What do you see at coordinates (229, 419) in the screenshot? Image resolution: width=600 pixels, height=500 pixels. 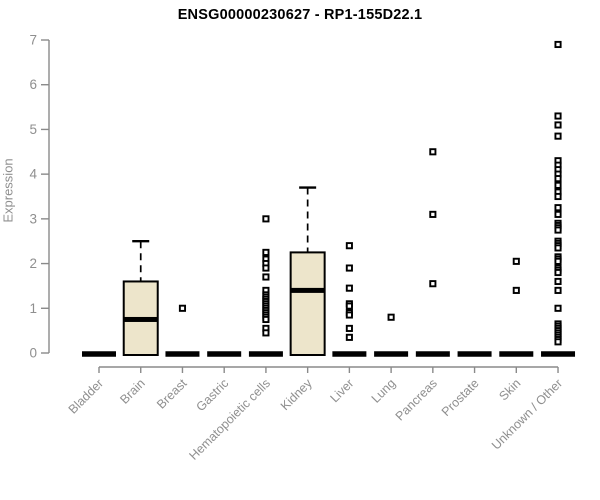 I see `x-category-label: Hematopoietic cells` at bounding box center [229, 419].